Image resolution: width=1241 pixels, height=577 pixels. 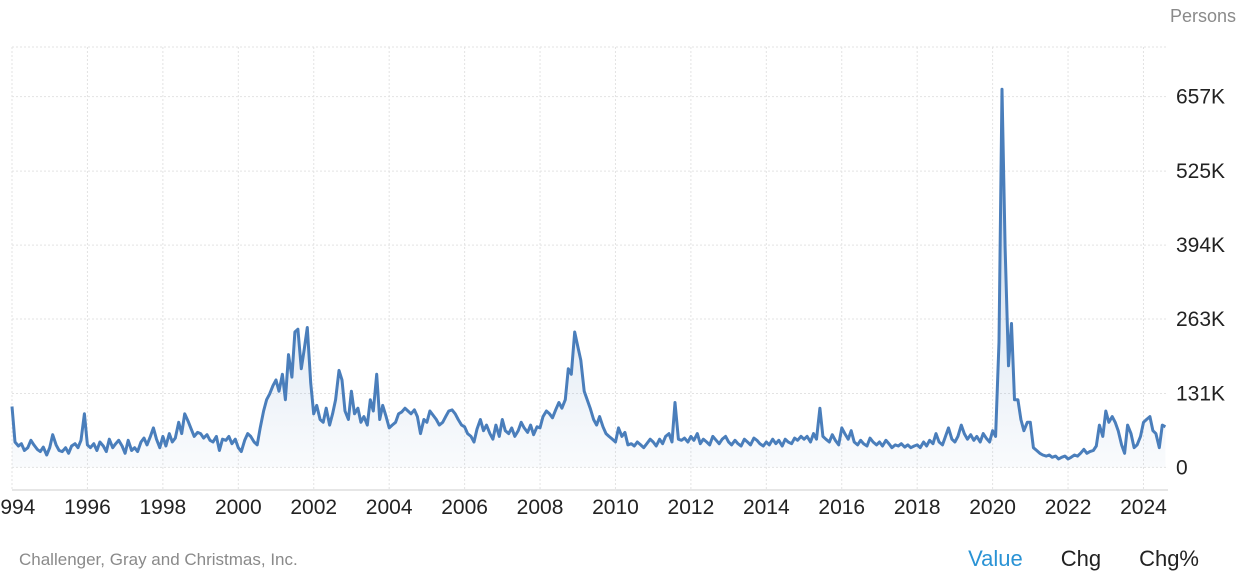 What do you see at coordinates (1200, 283) in the screenshot?
I see `y-axis-ticks: 0 131K 263K 394K 525K 657K` at bounding box center [1200, 283].